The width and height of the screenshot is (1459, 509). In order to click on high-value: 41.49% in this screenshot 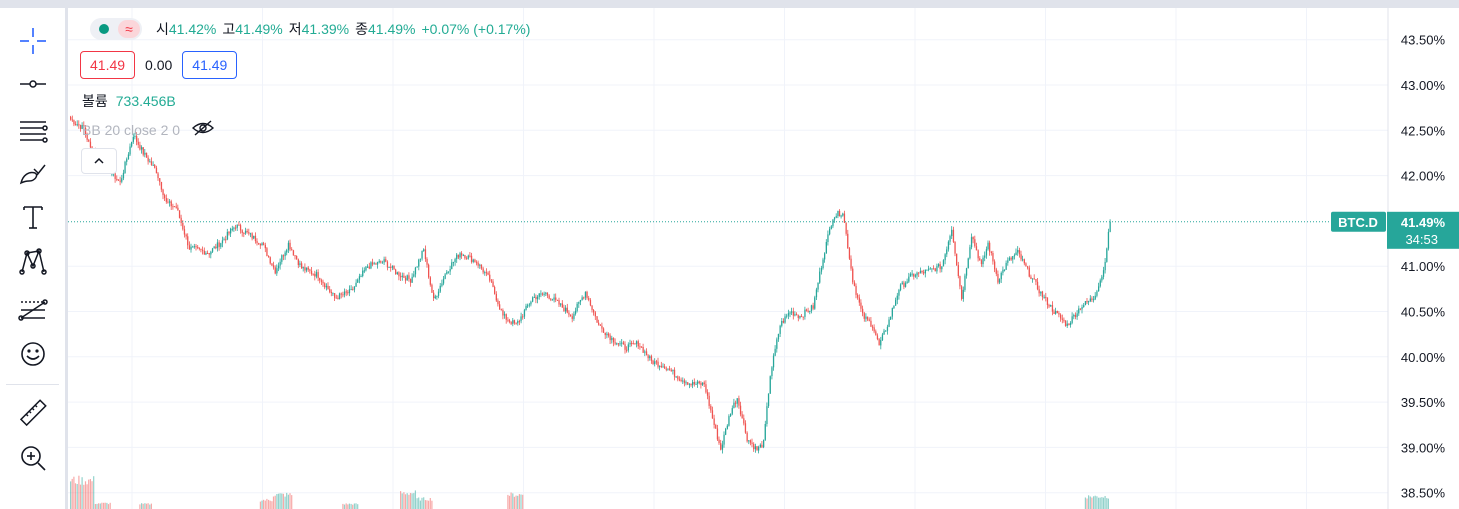, I will do `click(259, 29)`.